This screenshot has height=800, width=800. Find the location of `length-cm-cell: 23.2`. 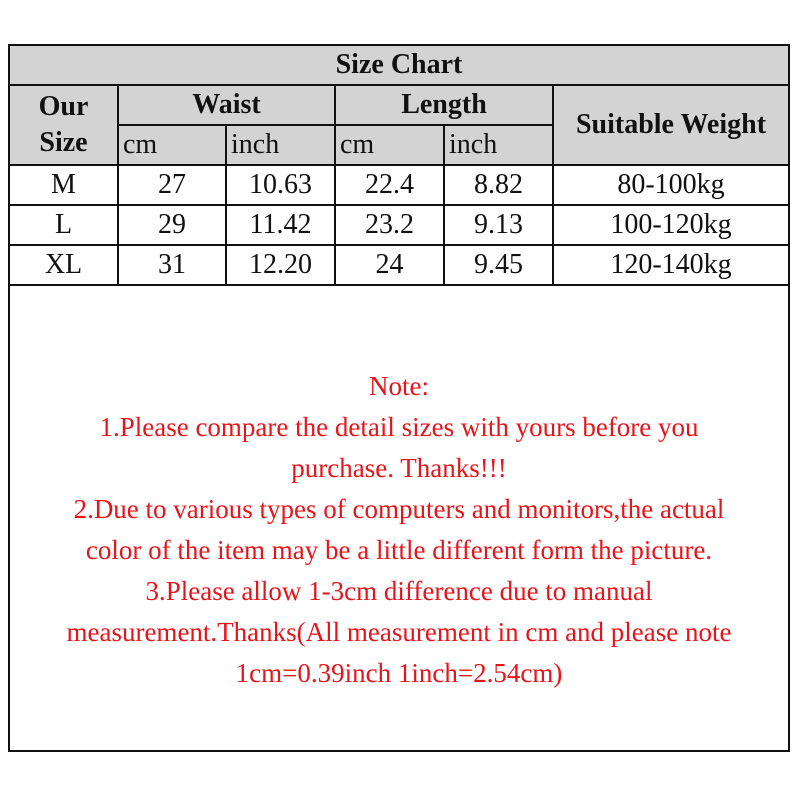

length-cm-cell: 23.2 is located at coordinates (389, 225).